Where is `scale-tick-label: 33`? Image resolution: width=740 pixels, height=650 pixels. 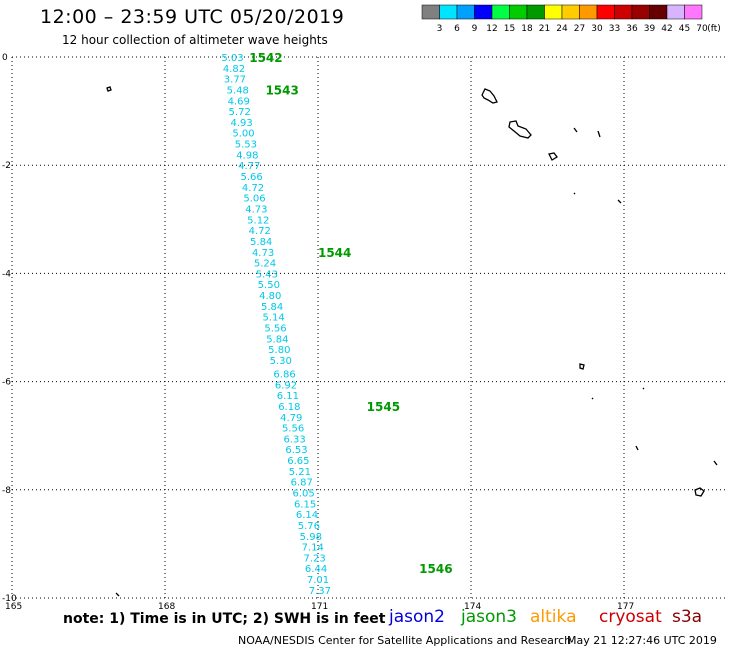
scale-tick-label: 33 is located at coordinates (614, 29).